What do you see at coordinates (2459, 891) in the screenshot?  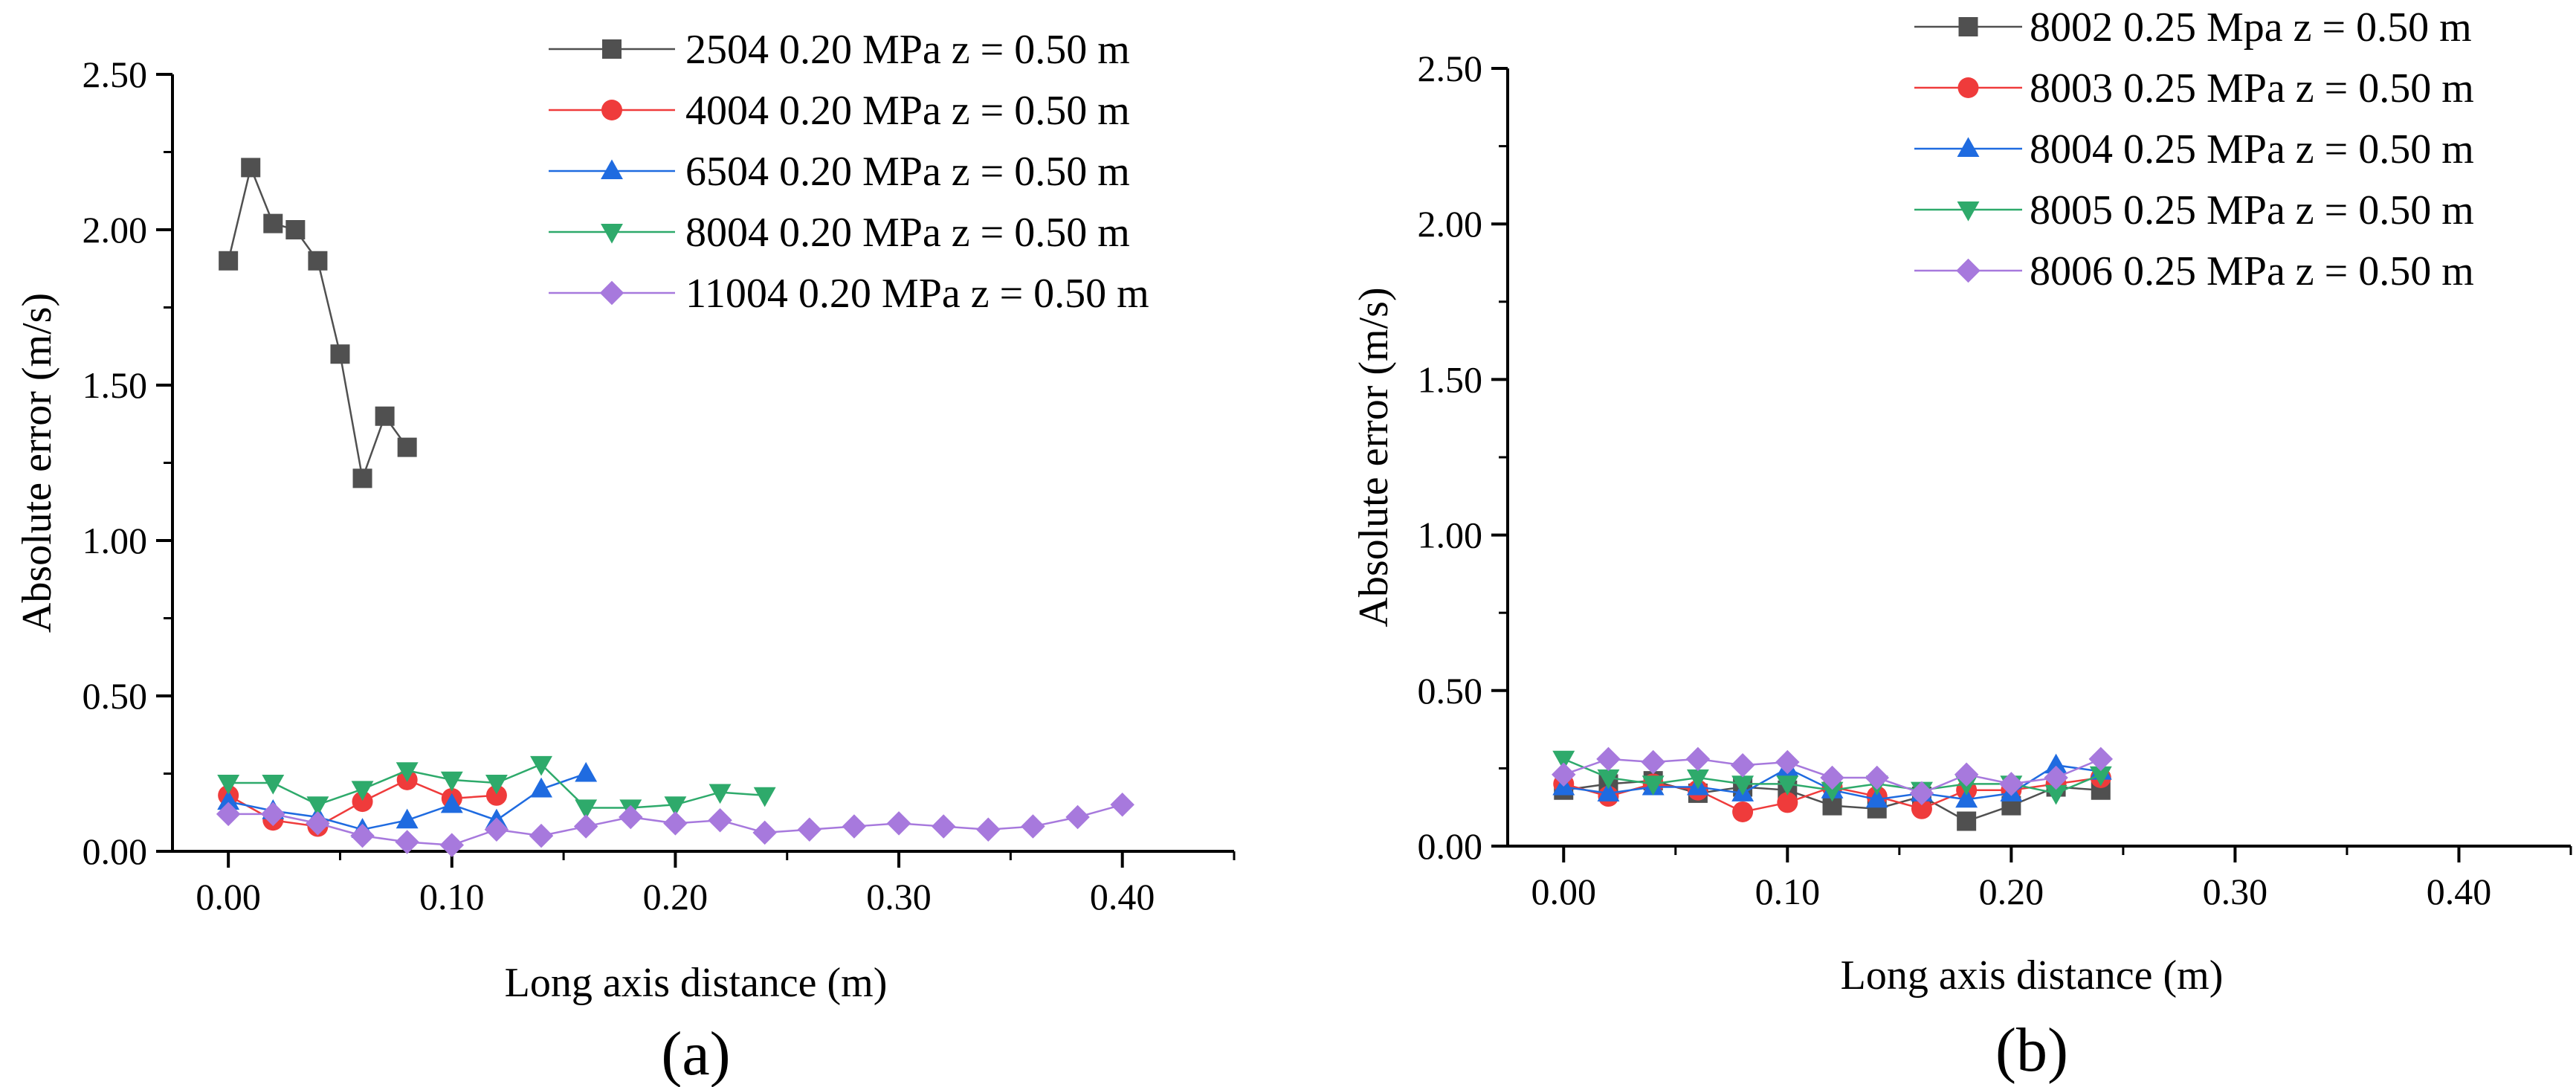 I see `x-tick-label: 0.40` at bounding box center [2459, 891].